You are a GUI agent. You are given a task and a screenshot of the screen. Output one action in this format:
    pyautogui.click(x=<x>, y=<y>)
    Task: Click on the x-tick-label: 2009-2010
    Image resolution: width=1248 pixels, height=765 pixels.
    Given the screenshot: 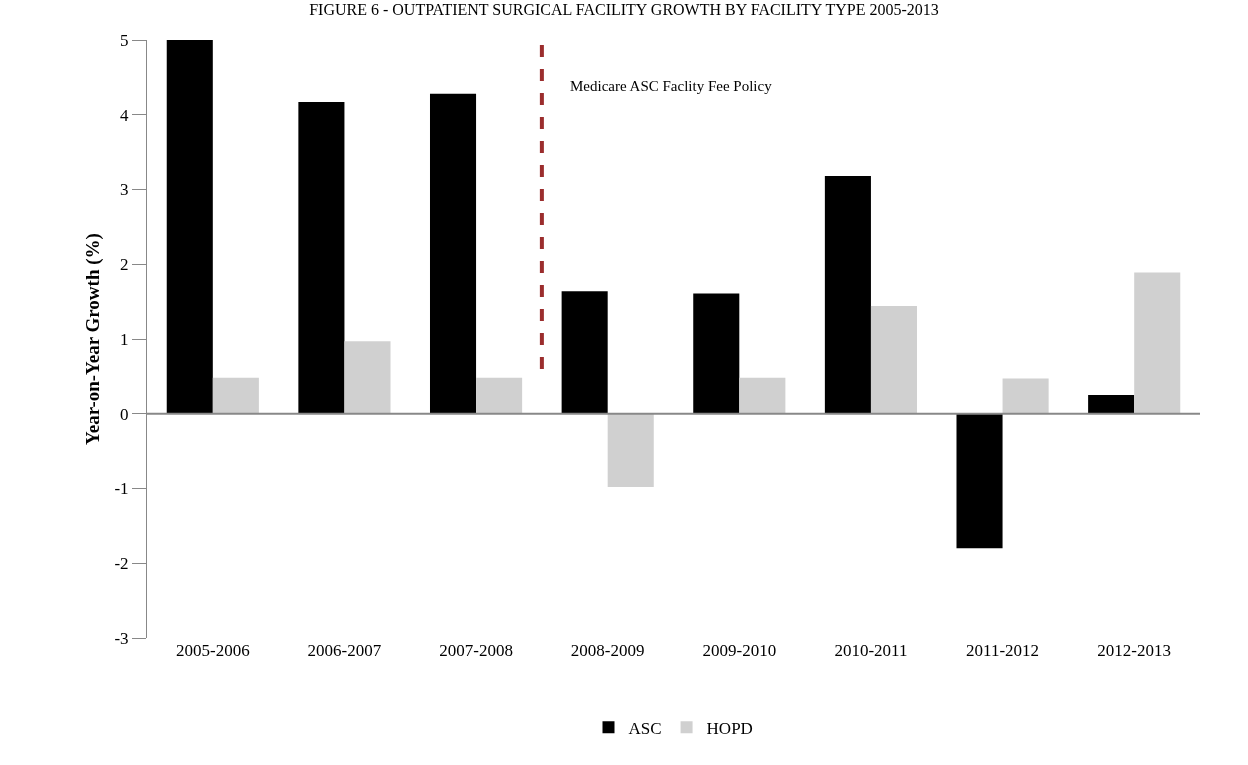 What is the action you would take?
    pyautogui.click(x=739, y=650)
    